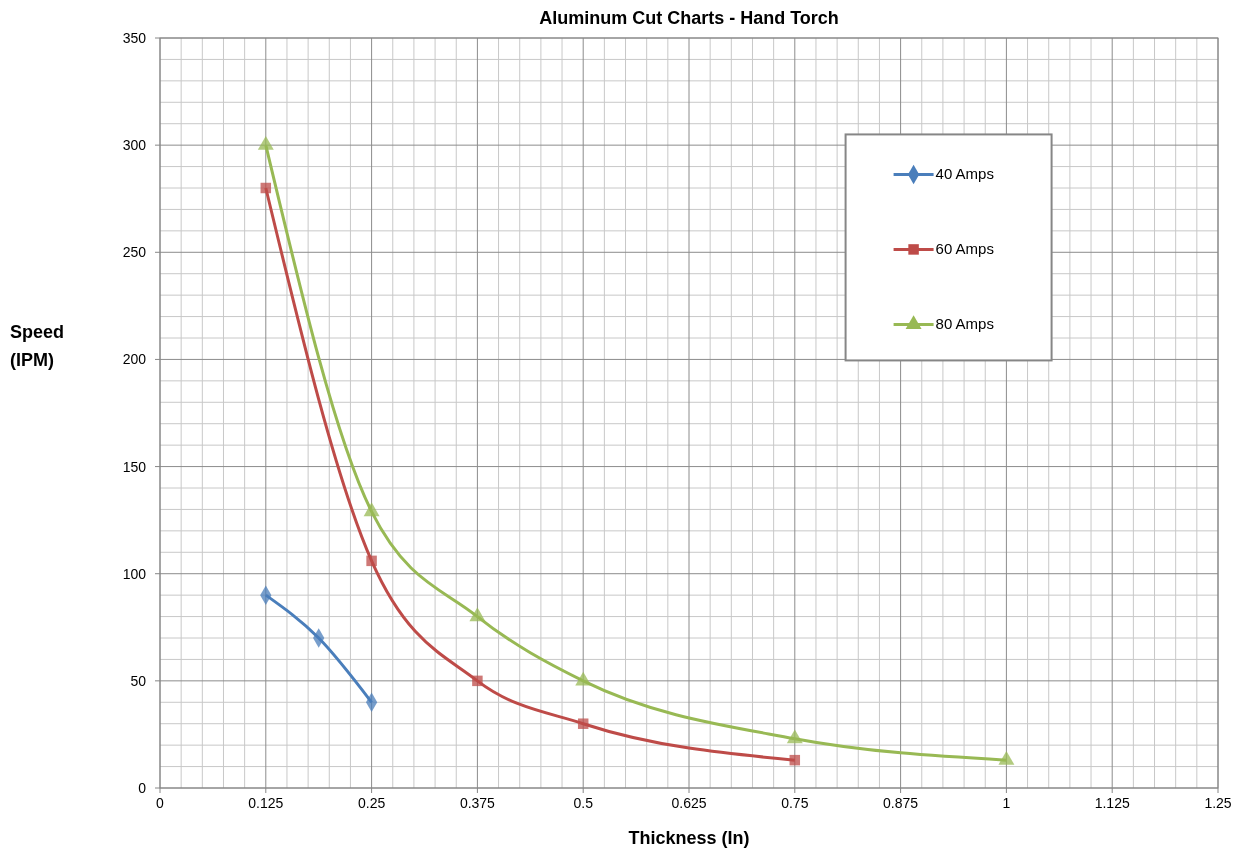  What do you see at coordinates (134, 466) in the screenshot?
I see `y-tick-label: 150` at bounding box center [134, 466].